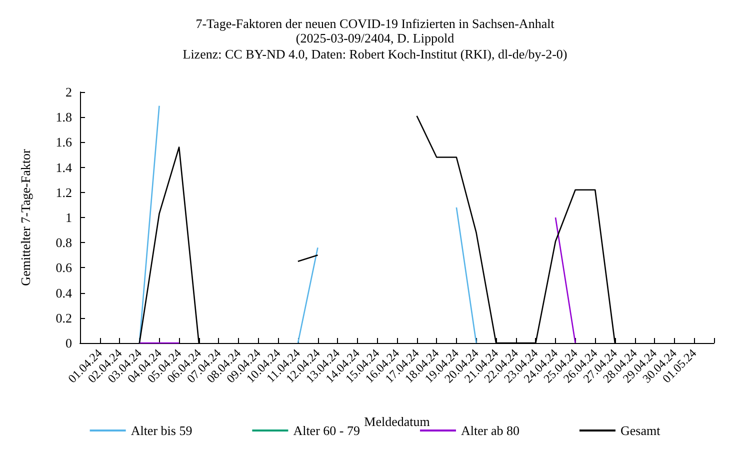 The width and height of the screenshot is (750, 450). I want to click on y-tick-label: 2, so click(69, 92).